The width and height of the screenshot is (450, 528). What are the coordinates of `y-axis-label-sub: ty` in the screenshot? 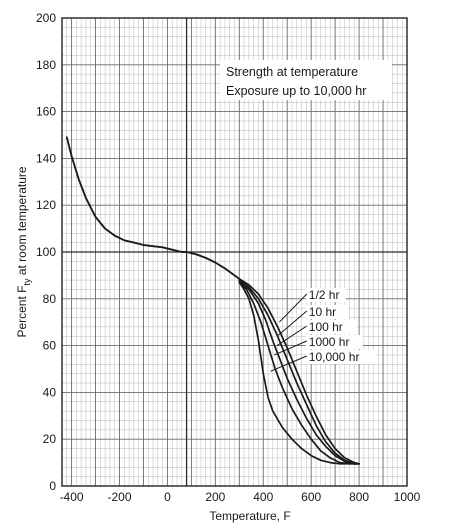 It's located at (27, 282).